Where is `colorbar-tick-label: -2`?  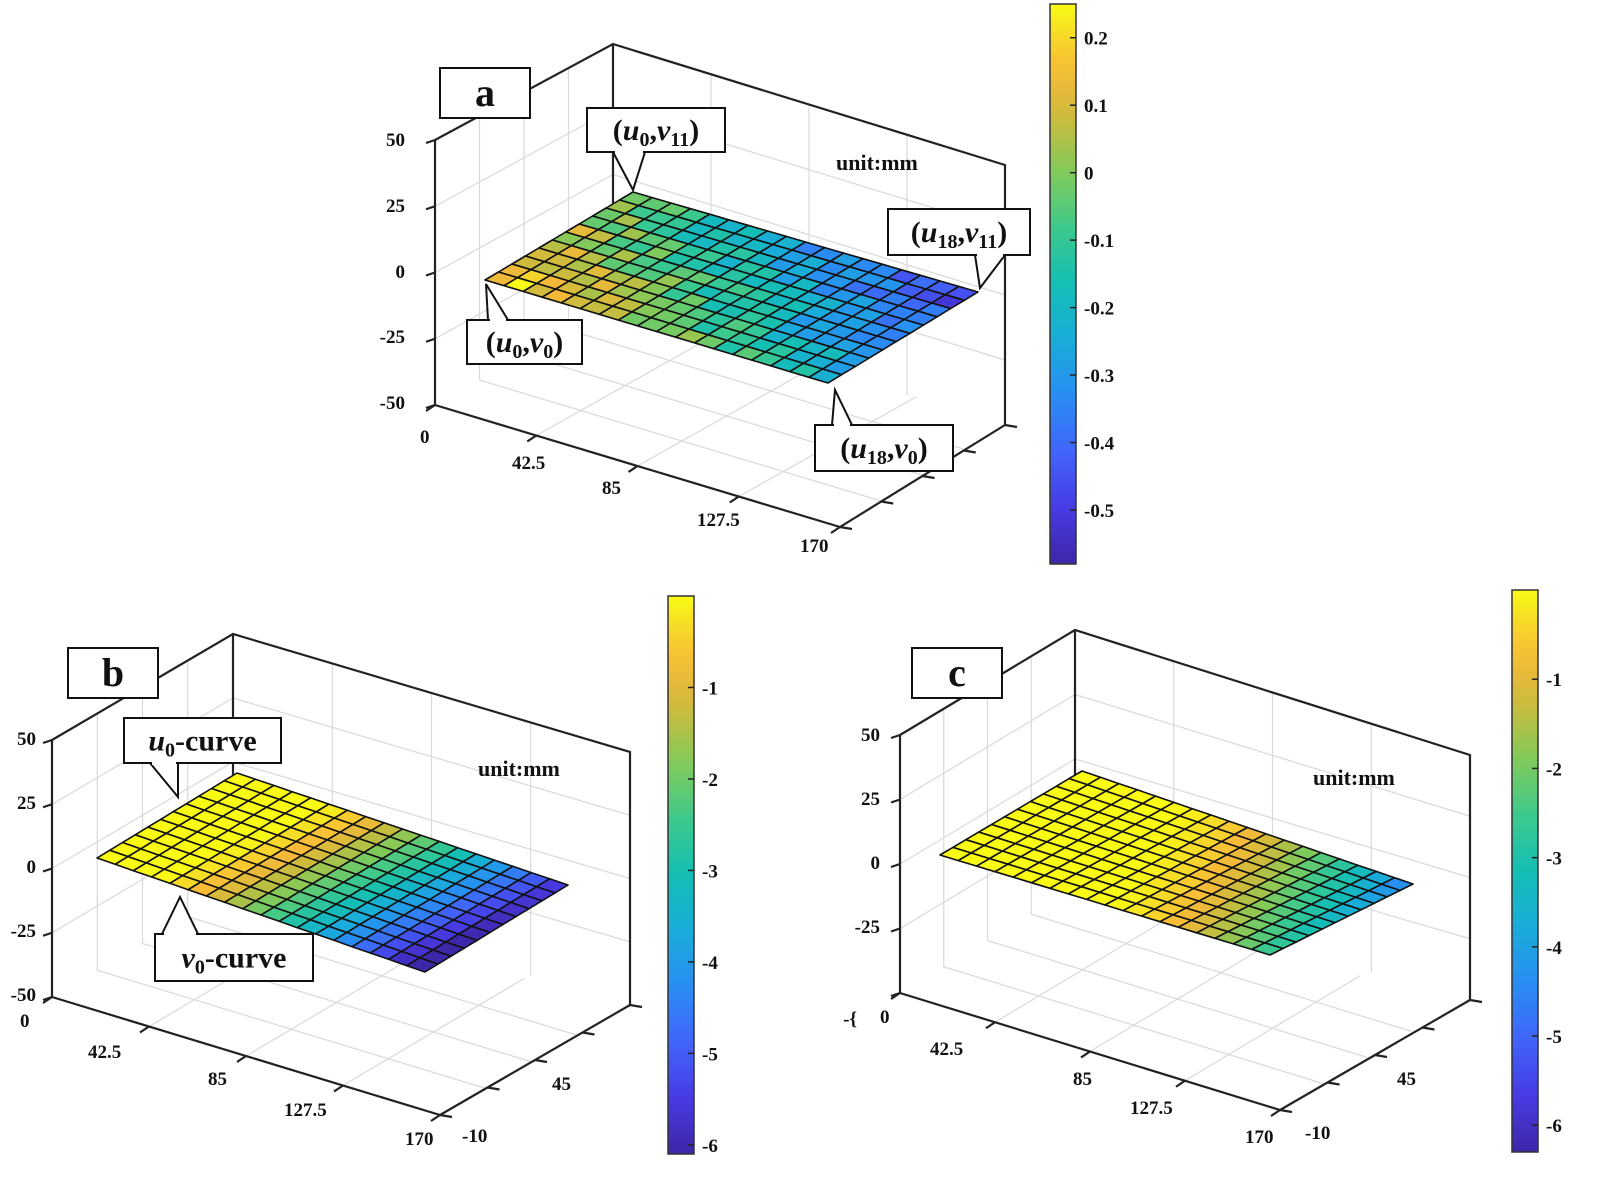 colorbar-tick-label: -2 is located at coordinates (1554, 769).